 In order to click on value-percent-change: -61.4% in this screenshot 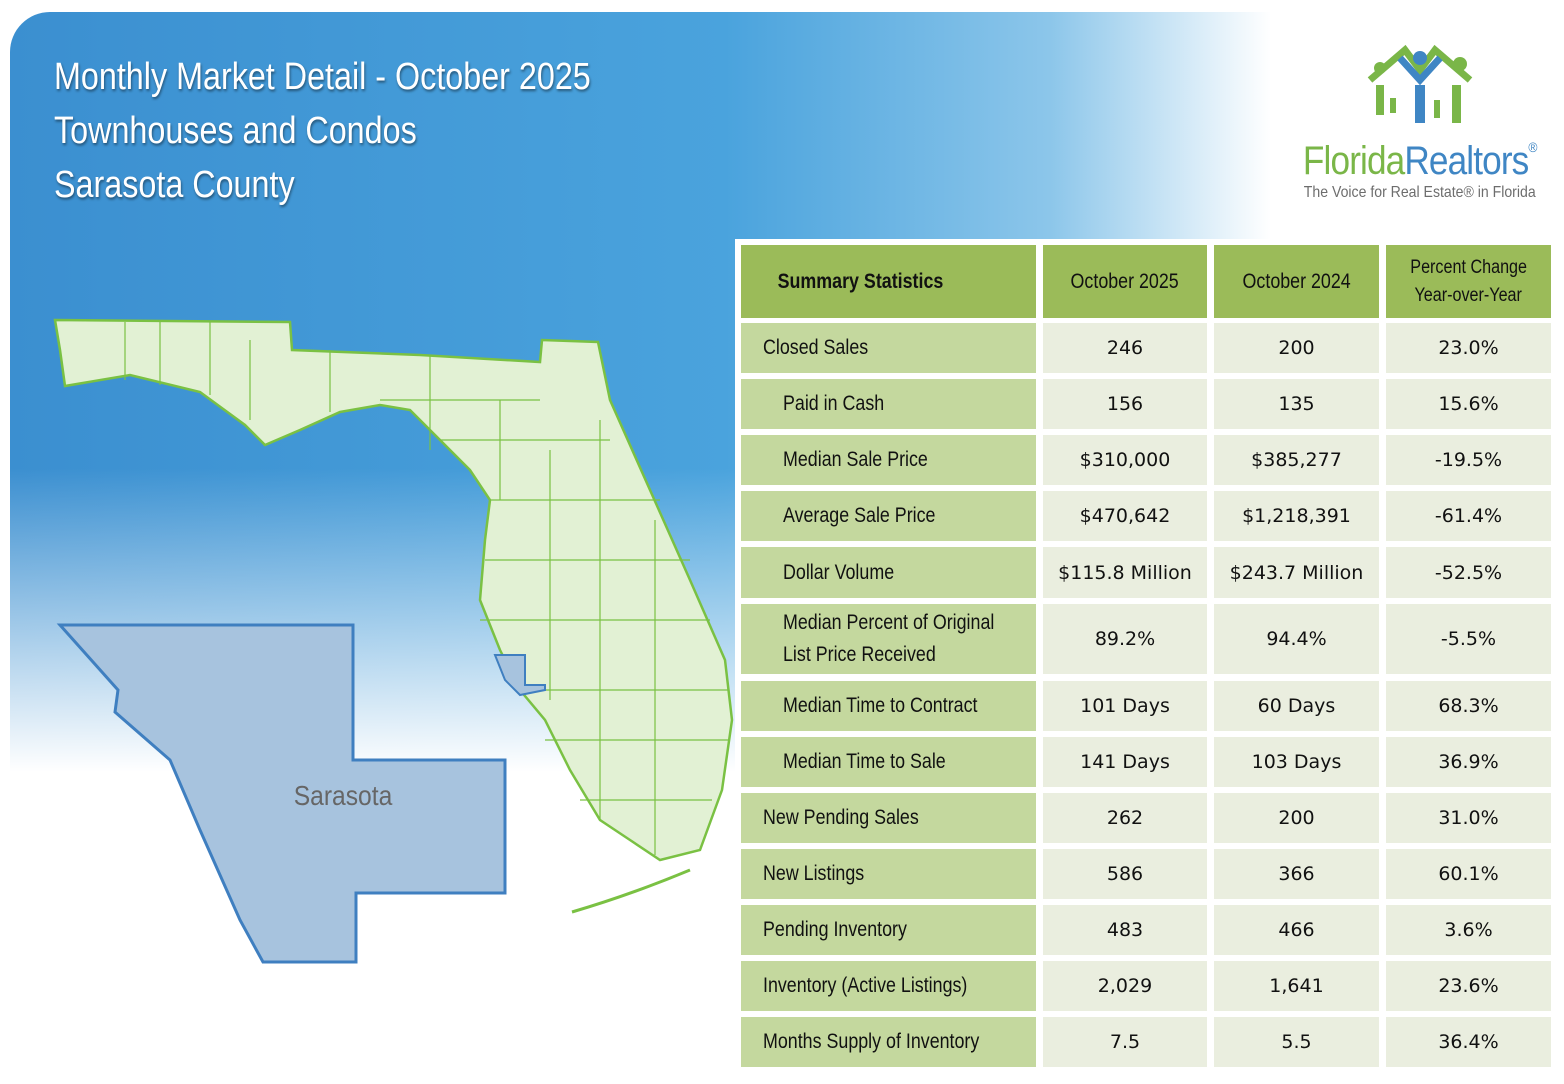, I will do `click(1468, 516)`.